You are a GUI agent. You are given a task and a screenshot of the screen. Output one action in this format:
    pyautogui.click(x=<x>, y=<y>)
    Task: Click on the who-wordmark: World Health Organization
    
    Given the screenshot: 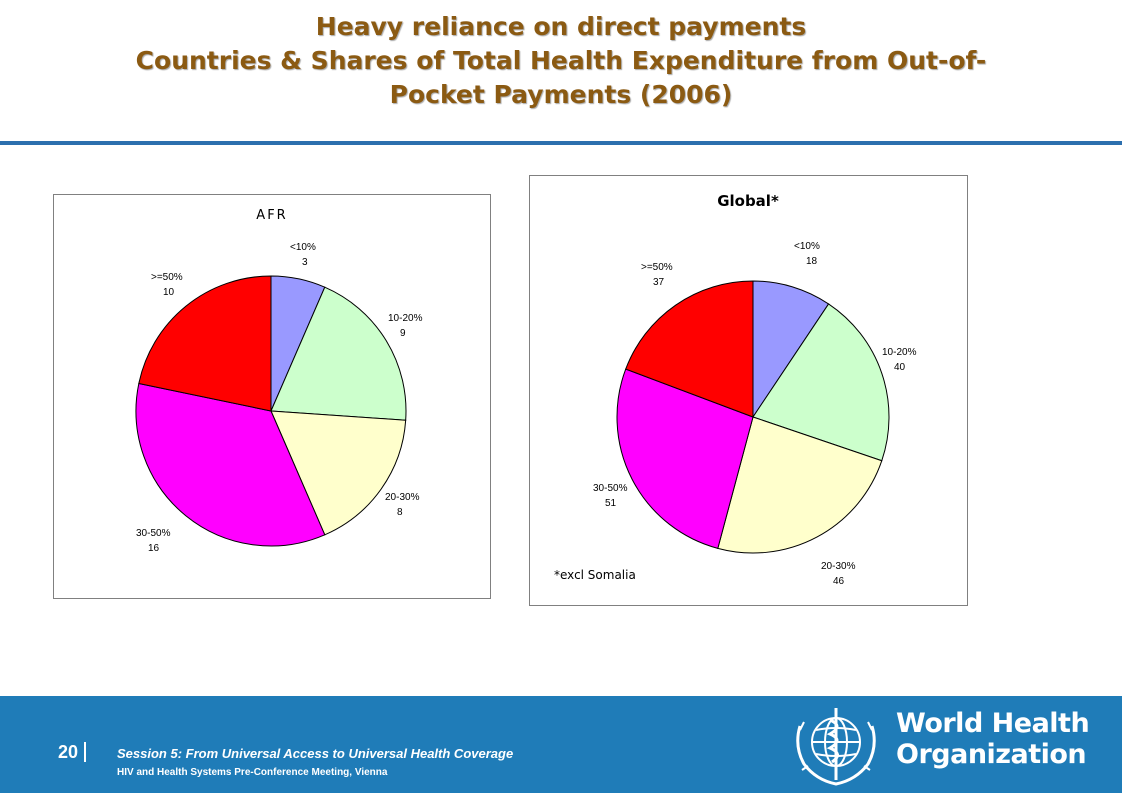 What is the action you would take?
    pyautogui.click(x=993, y=739)
    